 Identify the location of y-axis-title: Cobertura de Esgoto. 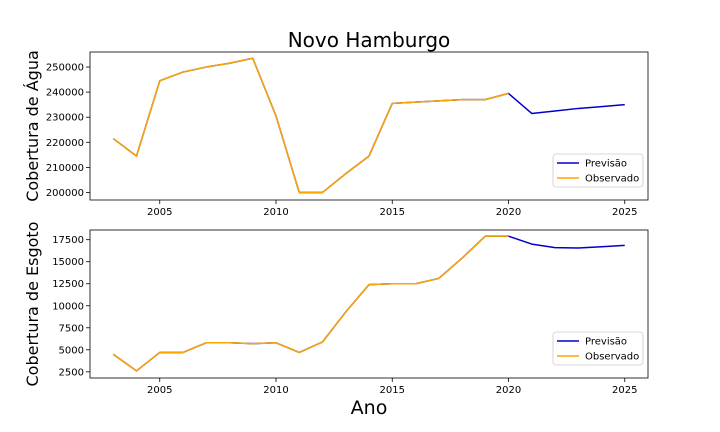
(32, 304).